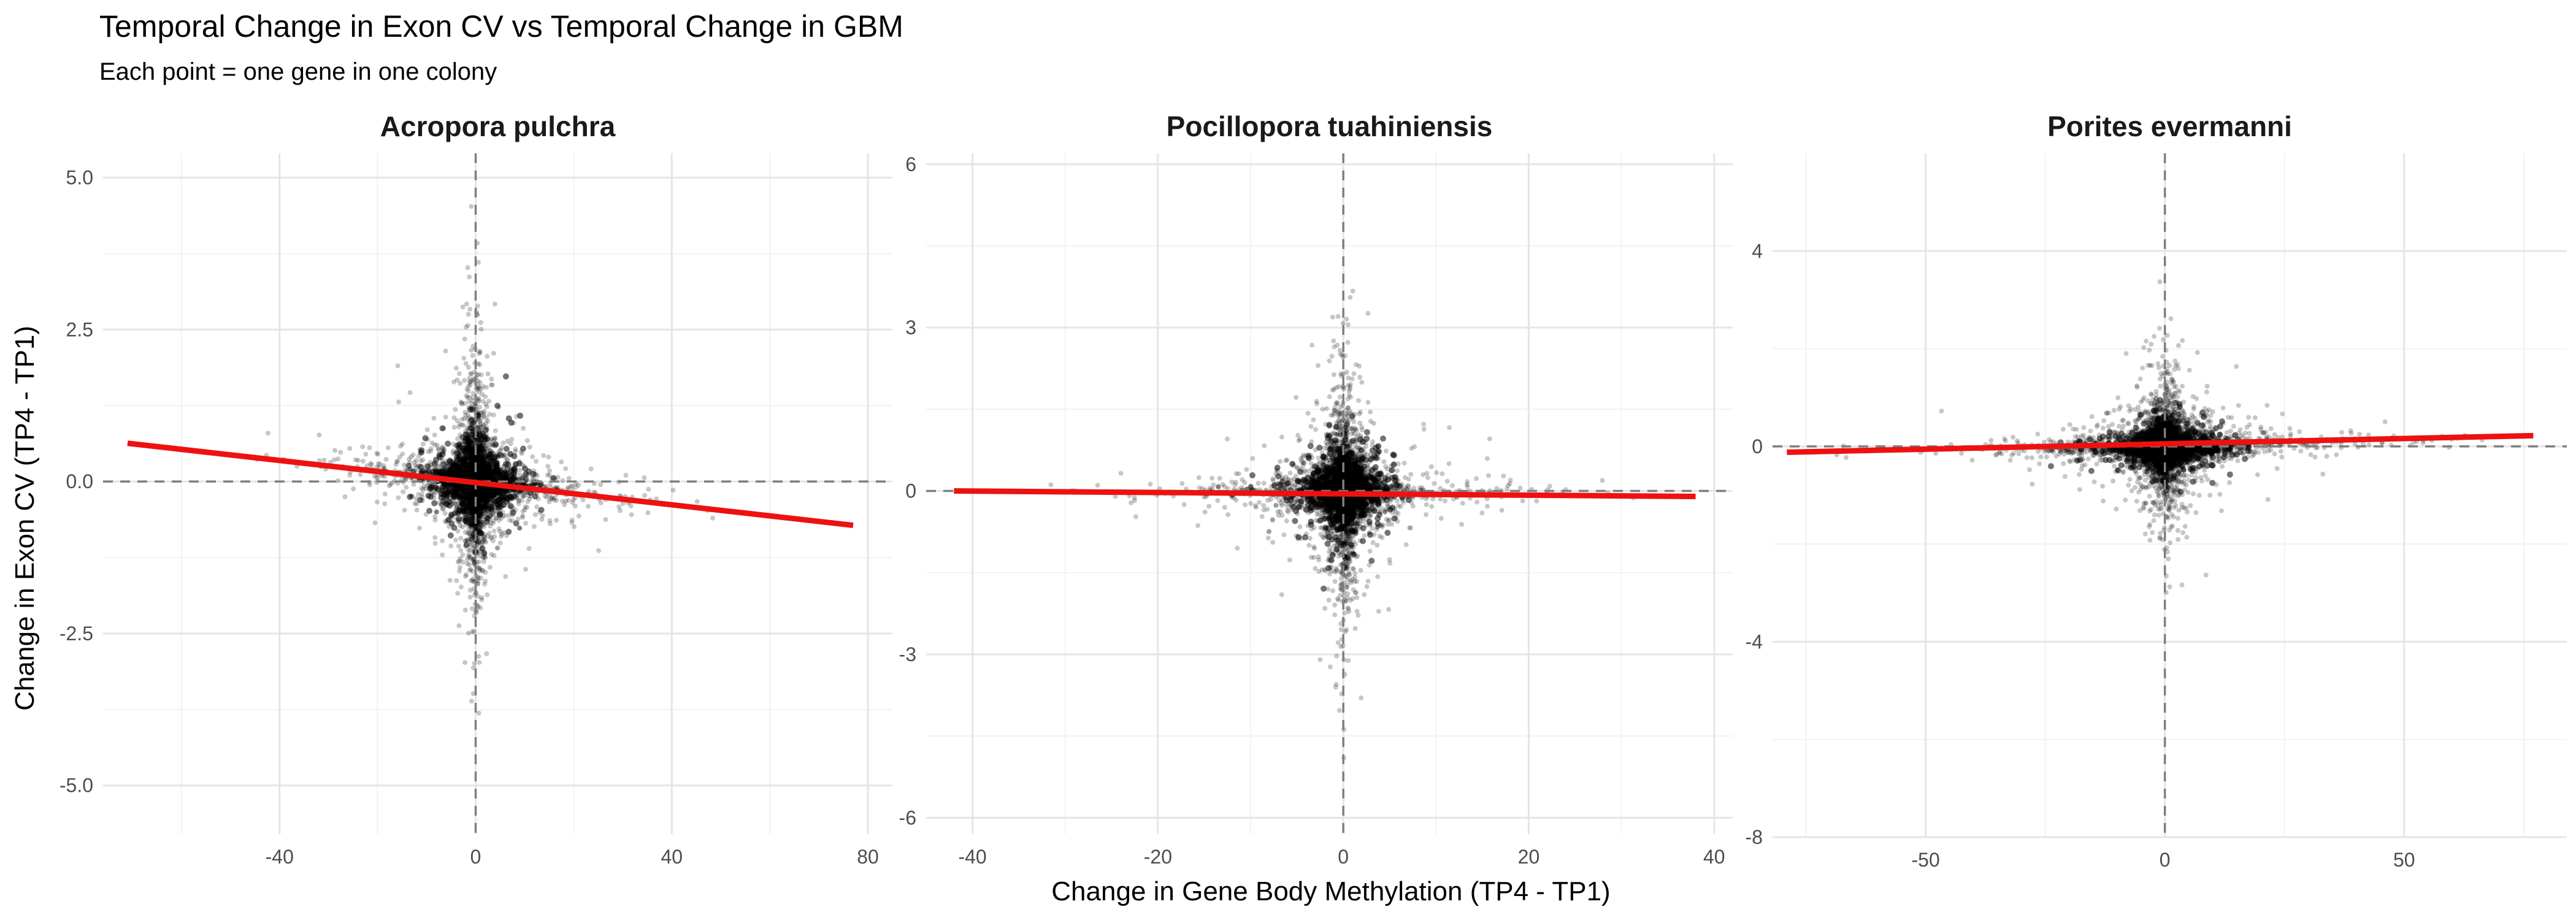  Describe the element at coordinates (907, 654) in the screenshot. I see `y-tick-label: -3` at that location.